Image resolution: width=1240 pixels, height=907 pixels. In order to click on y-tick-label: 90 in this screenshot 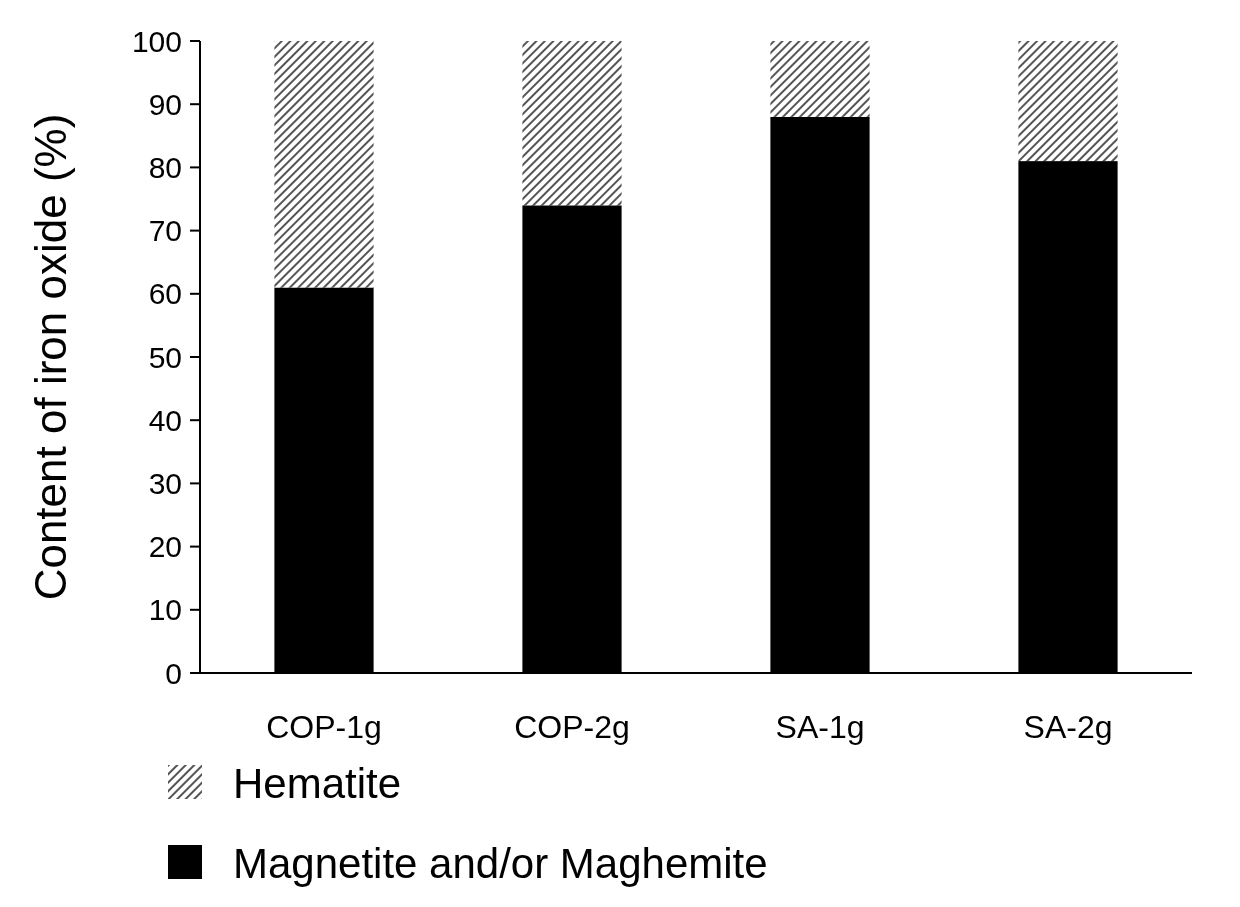, I will do `click(165, 104)`.